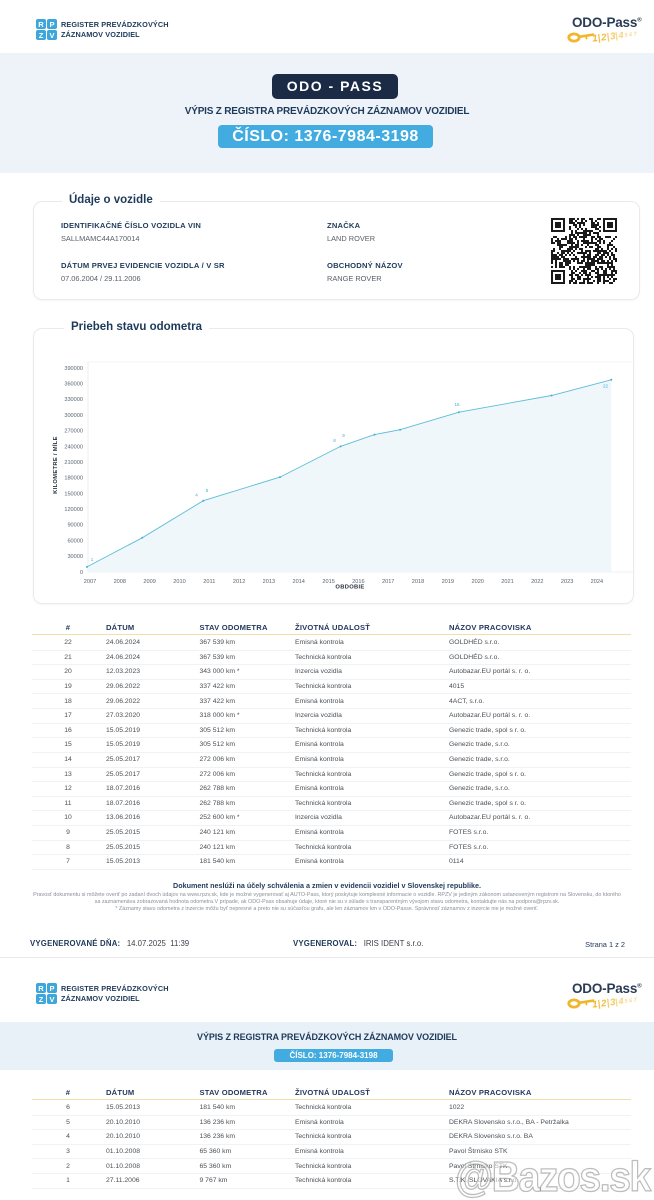 Image resolution: width=654 pixels, height=1200 pixels. What do you see at coordinates (334, 440) in the screenshot?
I see `svg-text: 8` at bounding box center [334, 440].